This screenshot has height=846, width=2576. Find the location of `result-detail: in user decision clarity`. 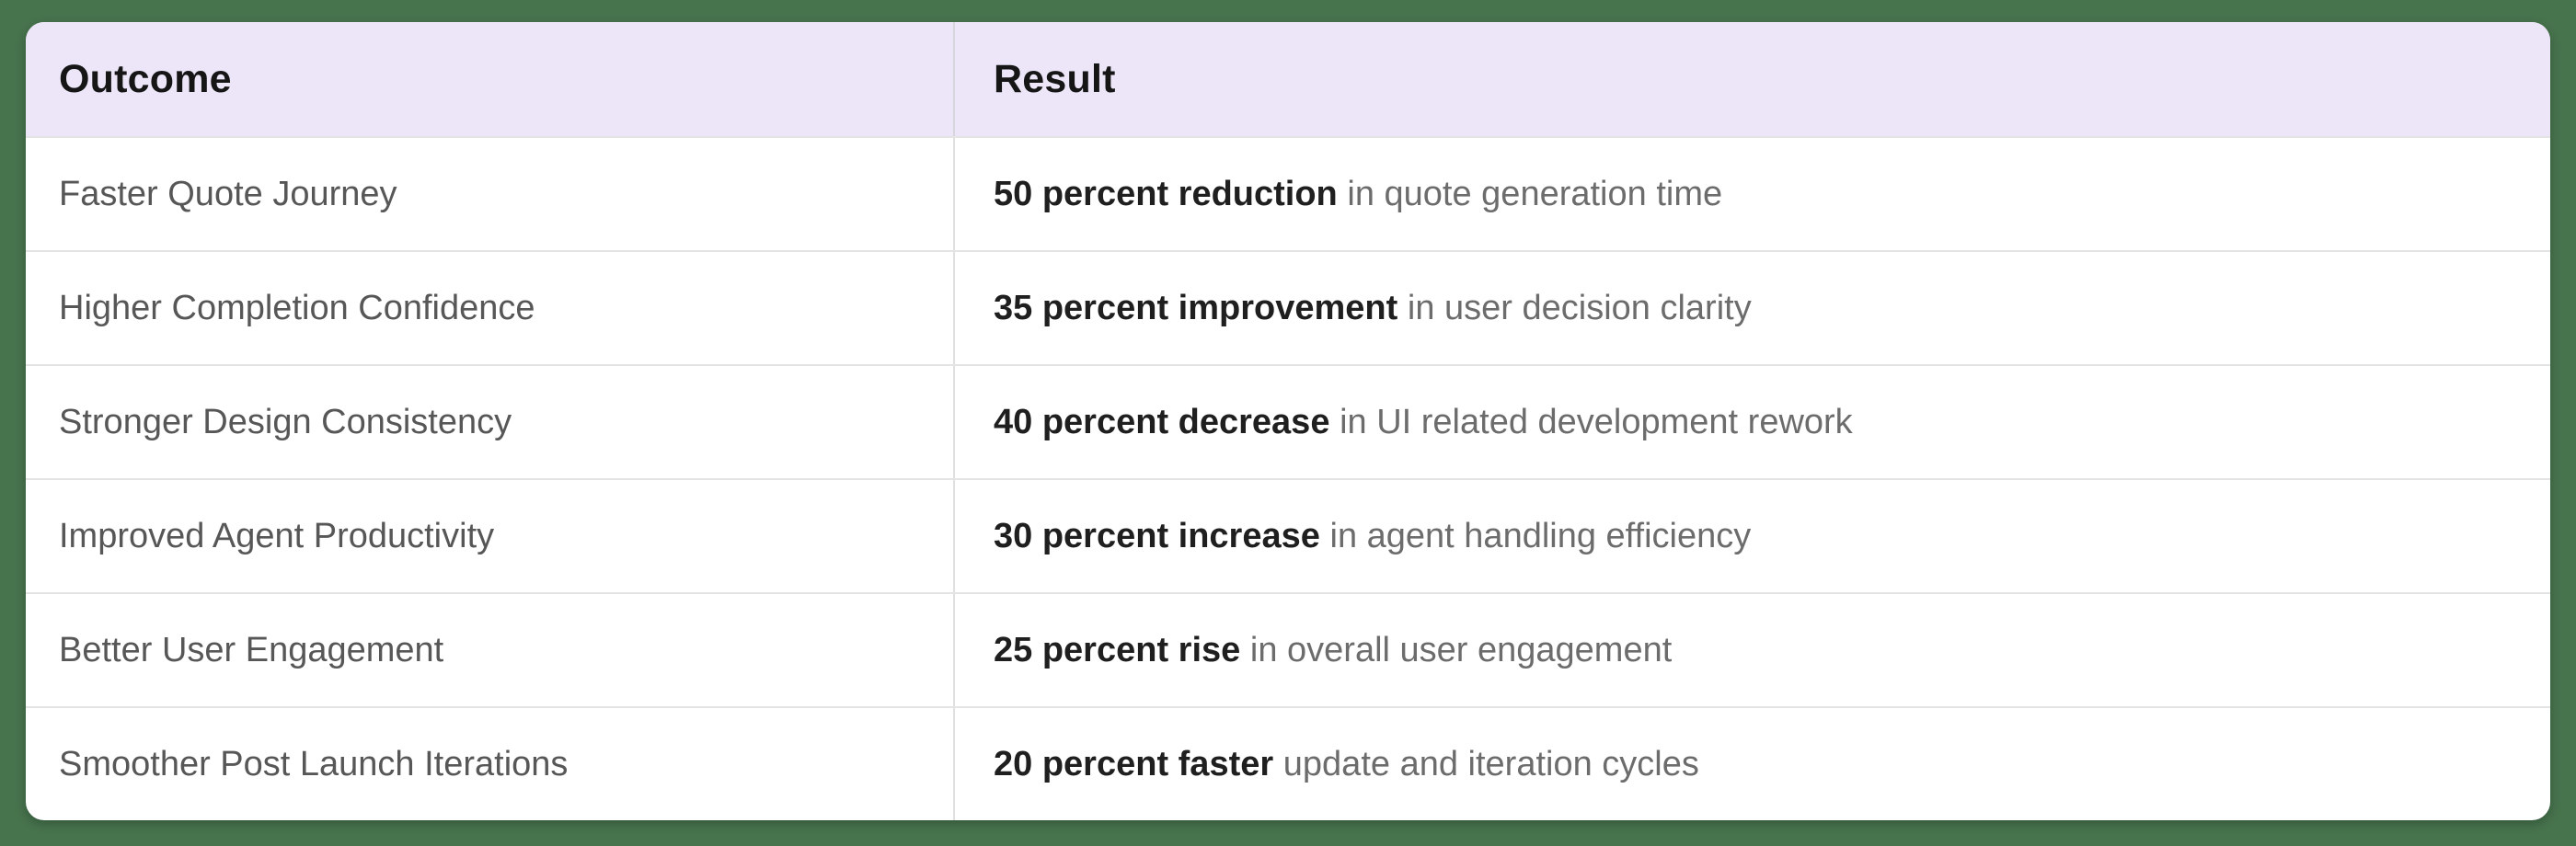

result-detail: in user decision clarity is located at coordinates (1579, 307).